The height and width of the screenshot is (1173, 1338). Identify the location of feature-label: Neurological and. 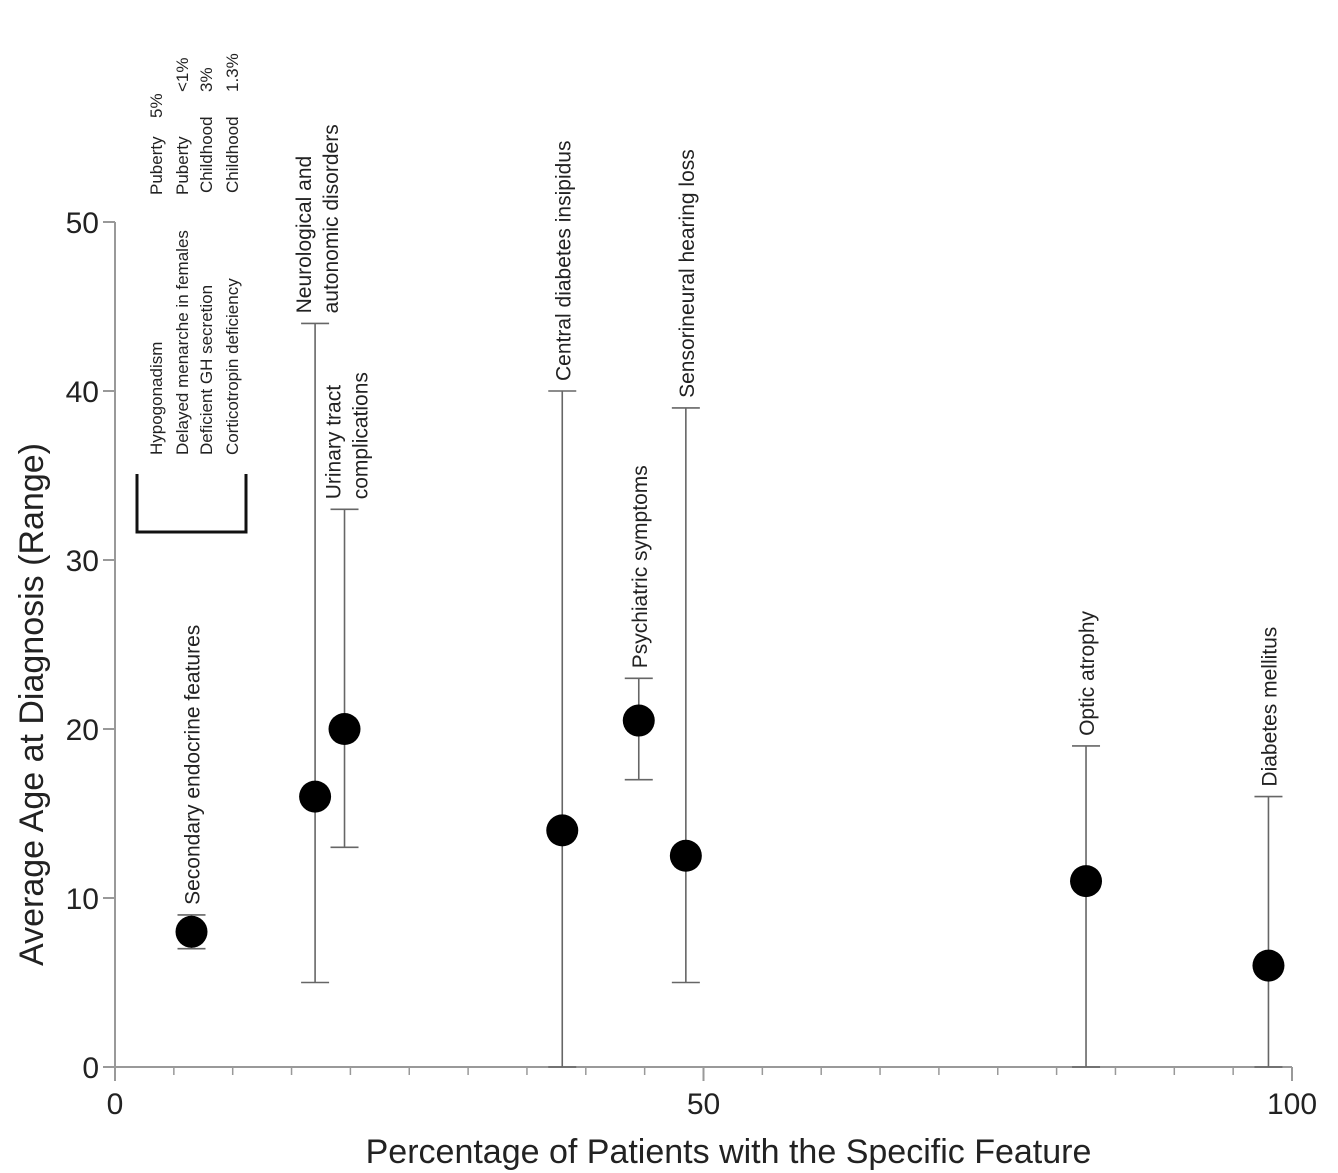
(304, 235).